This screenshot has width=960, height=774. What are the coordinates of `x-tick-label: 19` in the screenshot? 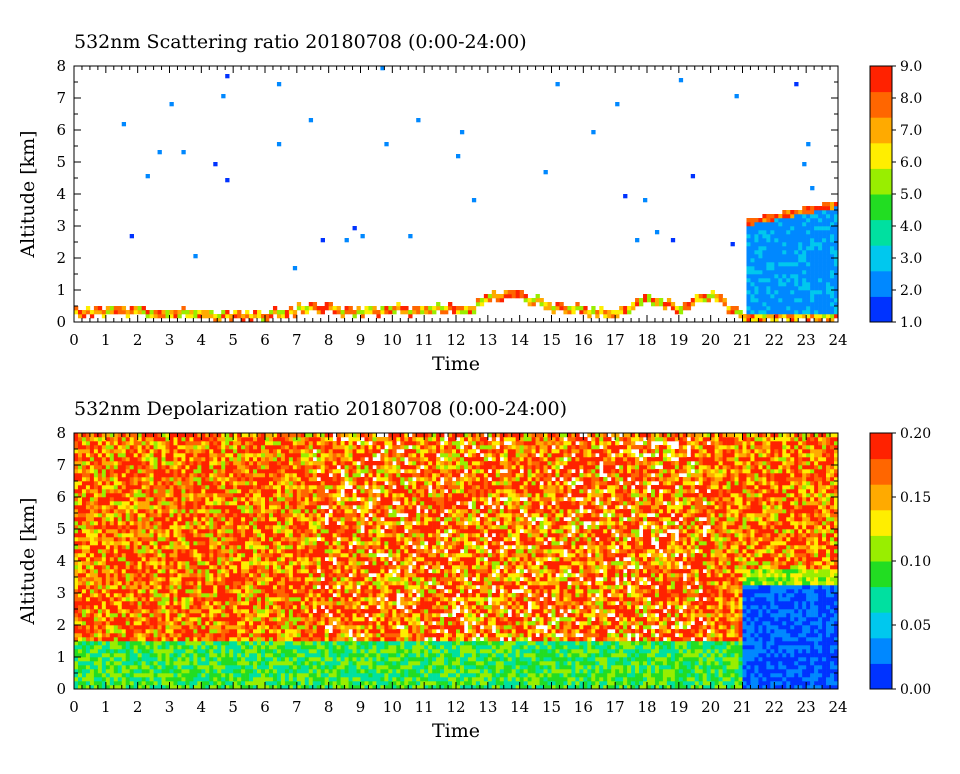 It's located at (678, 340).